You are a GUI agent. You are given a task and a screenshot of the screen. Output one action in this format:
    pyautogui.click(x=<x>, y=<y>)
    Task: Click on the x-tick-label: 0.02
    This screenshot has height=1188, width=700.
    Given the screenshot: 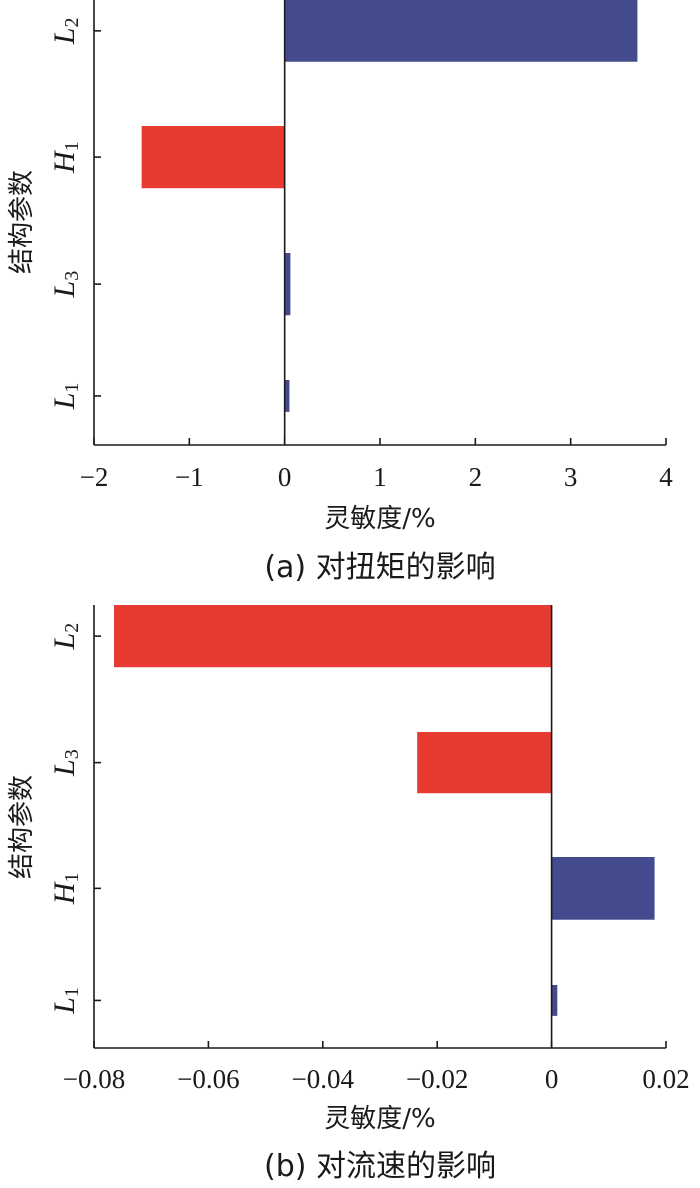 What is the action you would take?
    pyautogui.click(x=665, y=1079)
    